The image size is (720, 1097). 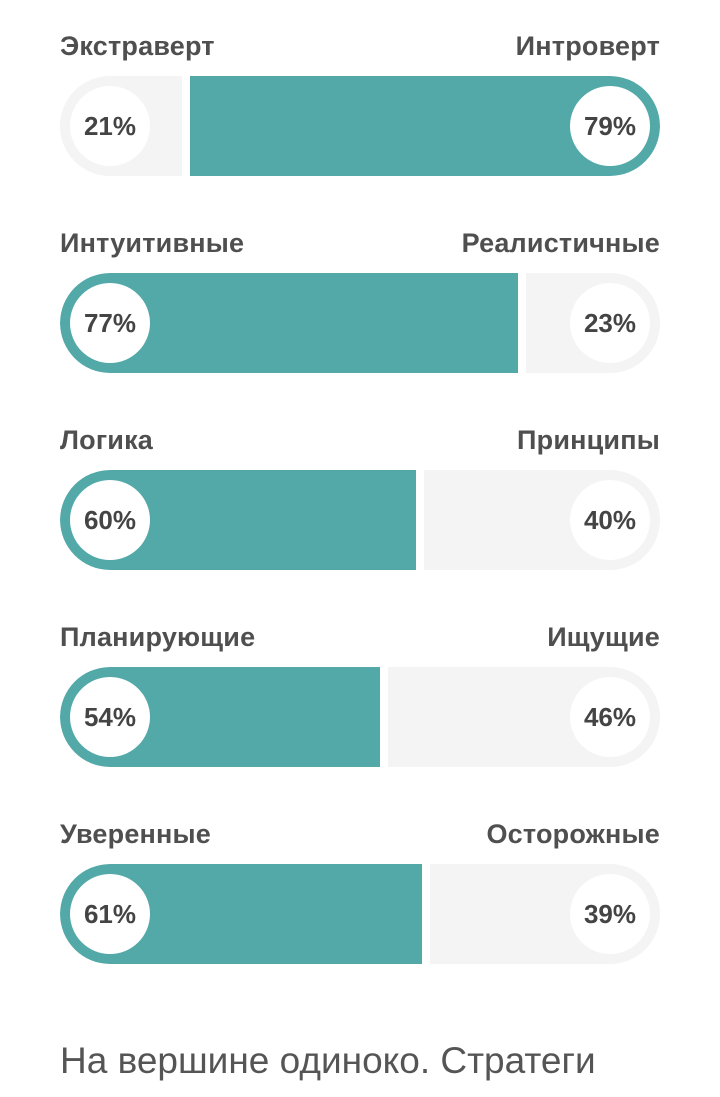 I want to click on trait-right-label: Осторожные, so click(x=573, y=833).